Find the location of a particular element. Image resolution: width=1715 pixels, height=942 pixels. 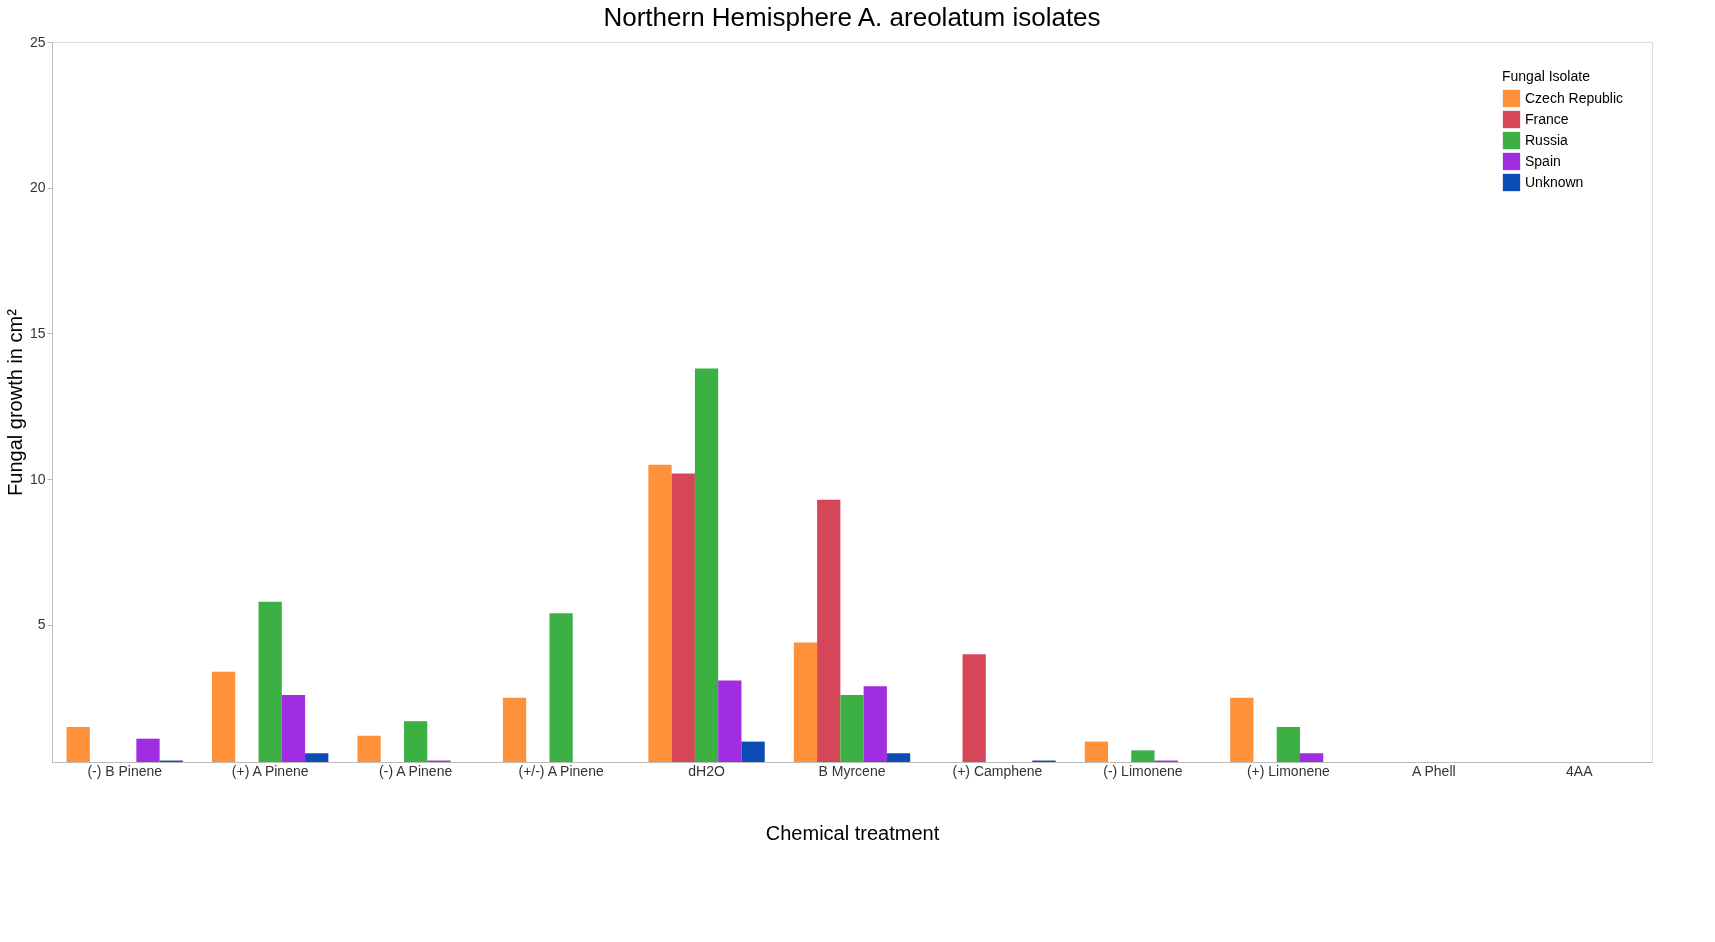

legend-label: Unknown is located at coordinates (1554, 181).